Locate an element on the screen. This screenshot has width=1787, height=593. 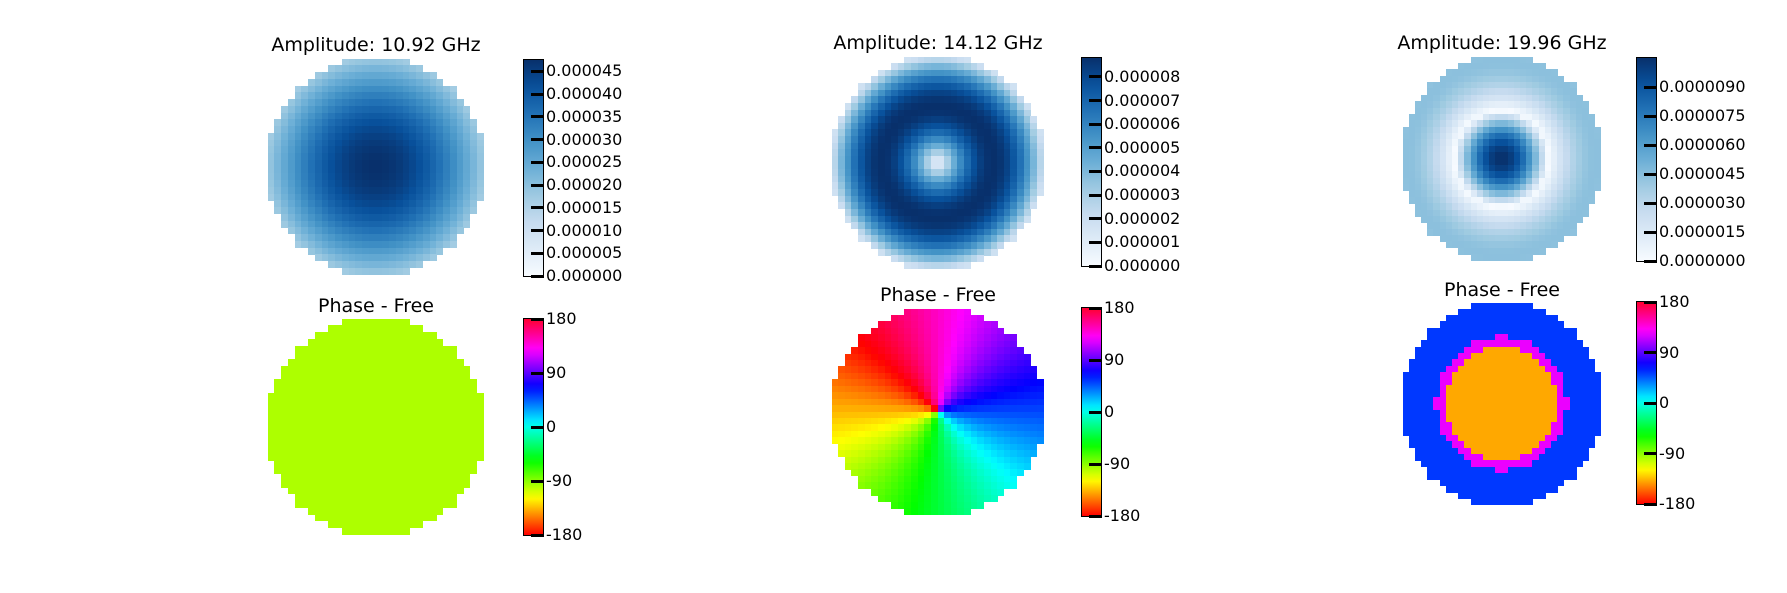
colorbar-tick-label: 0.000006 is located at coordinates (1142, 124).